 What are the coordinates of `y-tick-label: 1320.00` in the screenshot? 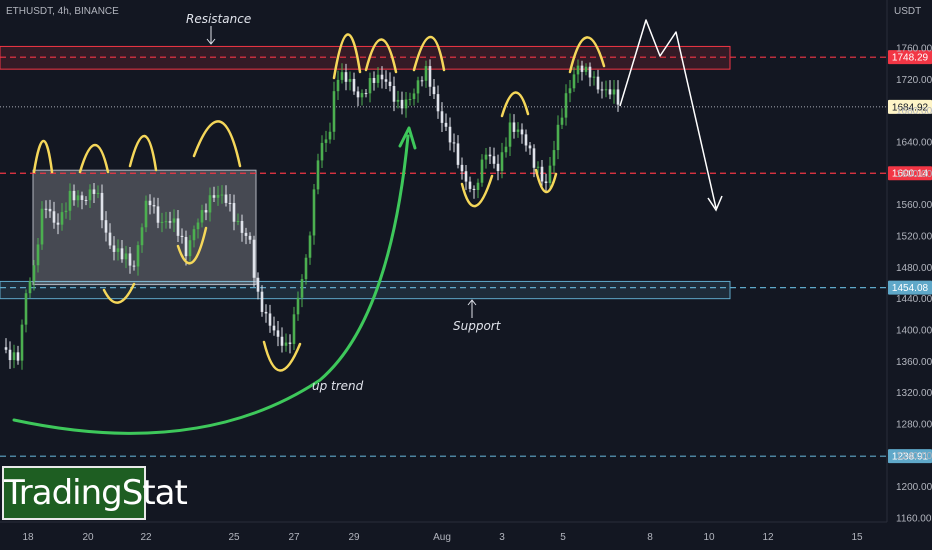 It's located at (914, 393).